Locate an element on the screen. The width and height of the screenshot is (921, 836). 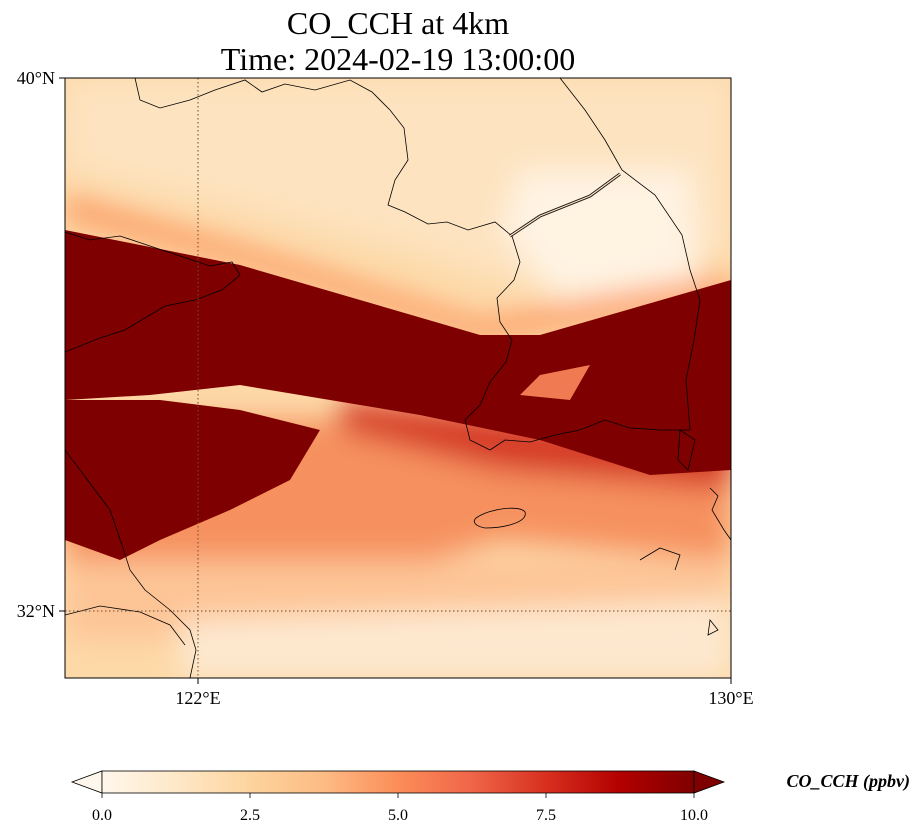
lat-tick-label: 32°N is located at coordinates (36, 611).